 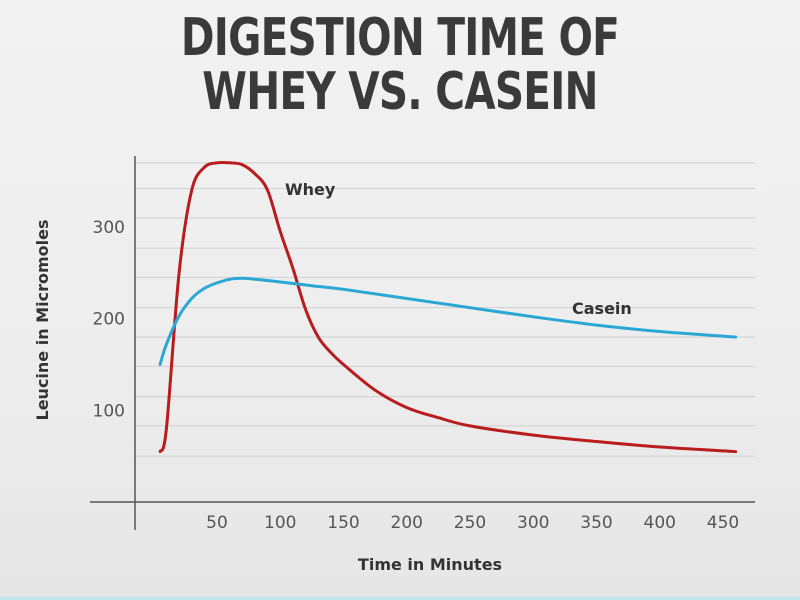 What do you see at coordinates (400, 92) in the screenshot?
I see `chart-title-line-2: WHEY VS. CASEIN` at bounding box center [400, 92].